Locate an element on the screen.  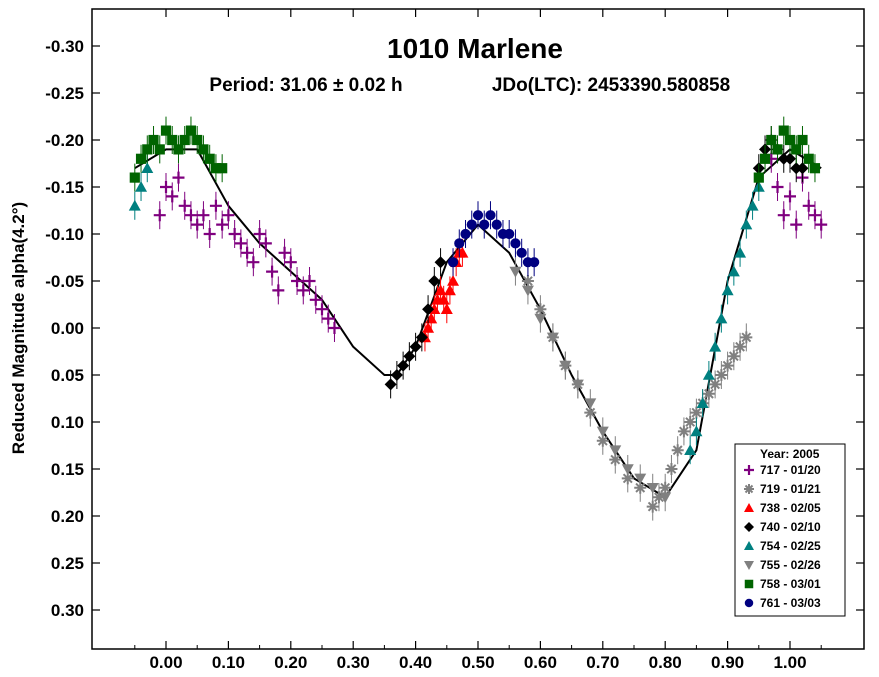
x-tick-label: 0.40 is located at coordinates (415, 662).